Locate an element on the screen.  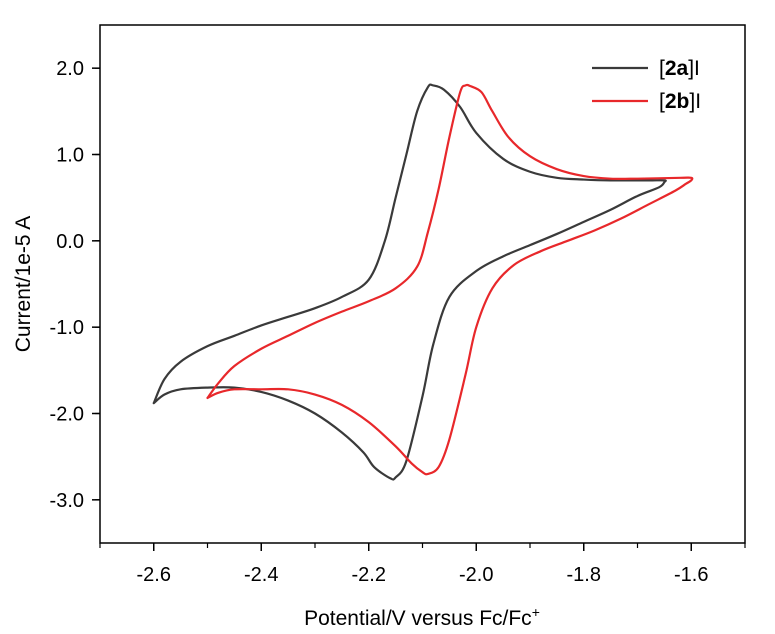
y-tick-label: 2.0 is located at coordinates (70, 69).